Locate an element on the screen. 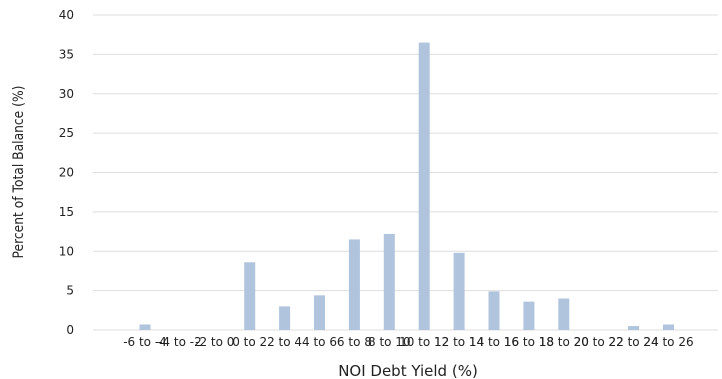 The height and width of the screenshot is (379, 722). x-tick-label: 24 to 26 is located at coordinates (668, 342).